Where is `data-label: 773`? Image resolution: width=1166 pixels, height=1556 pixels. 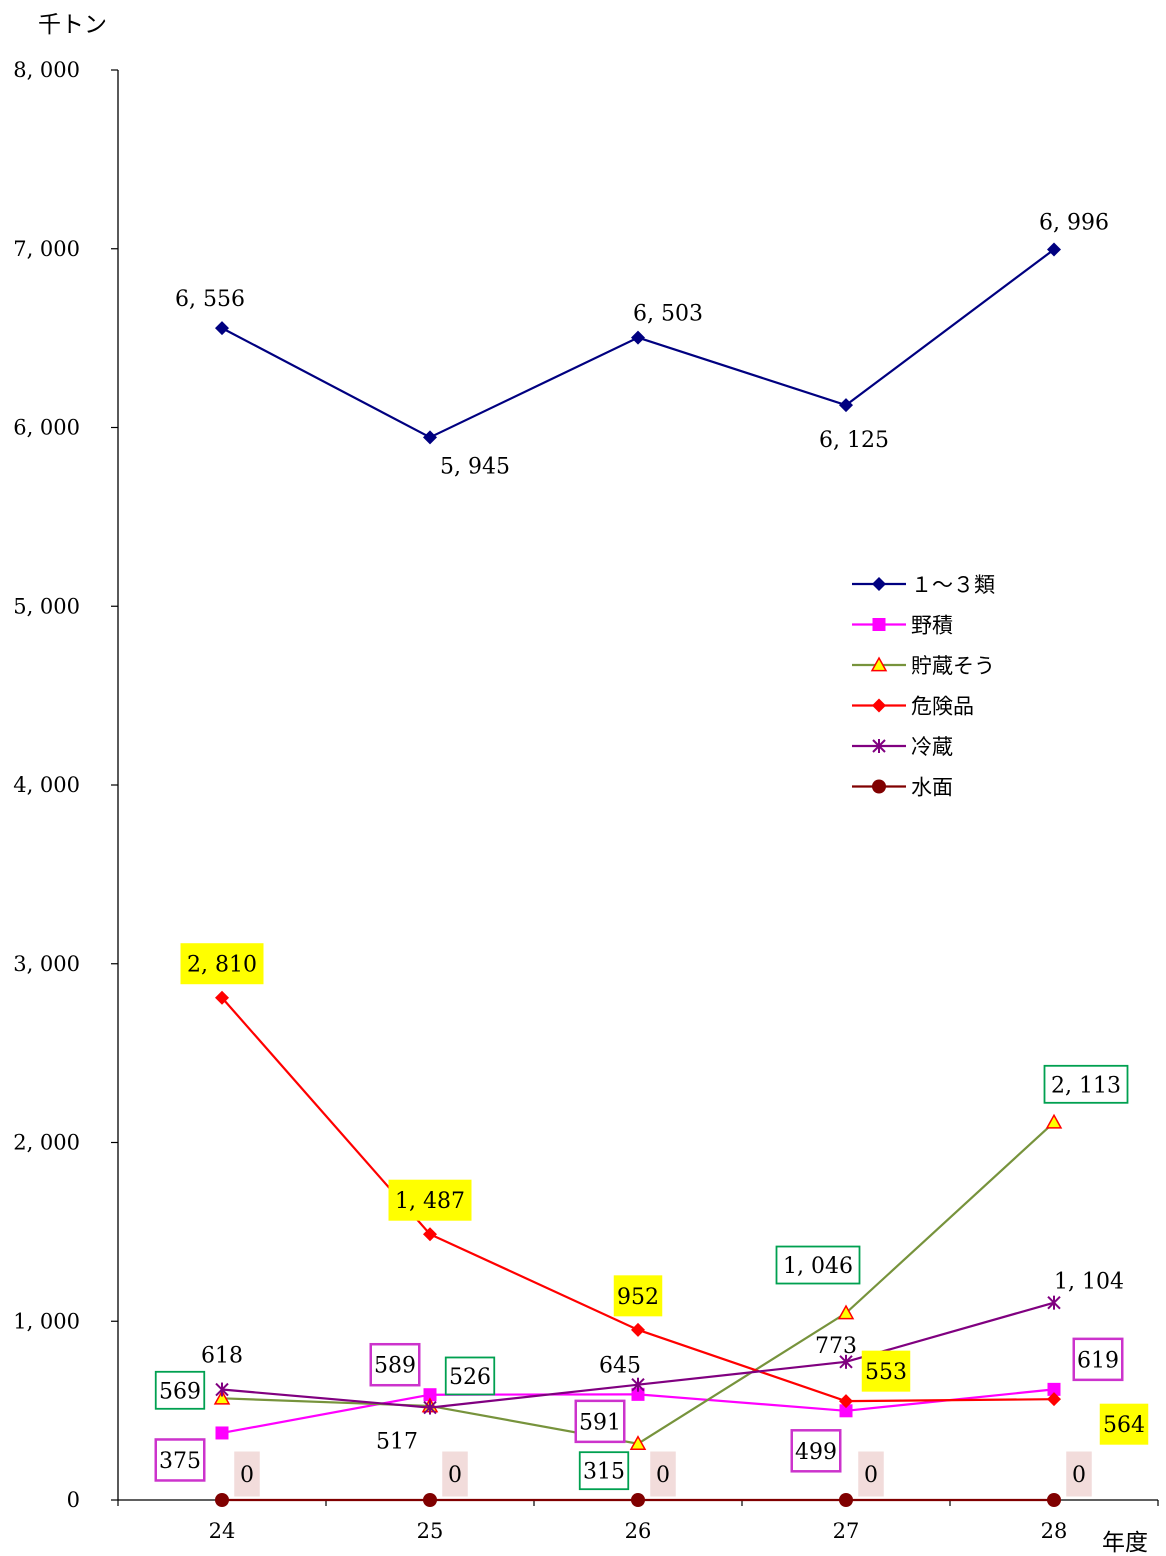
data-label: 773 is located at coordinates (836, 1346).